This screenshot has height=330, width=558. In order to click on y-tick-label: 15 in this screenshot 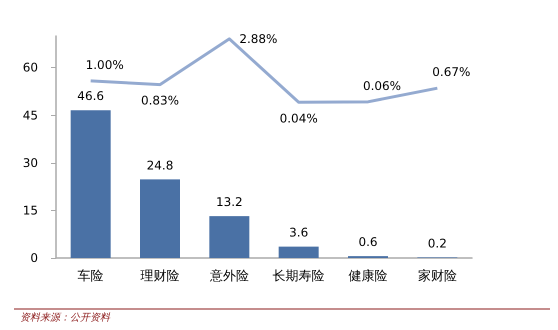, I will do `click(30, 210)`.